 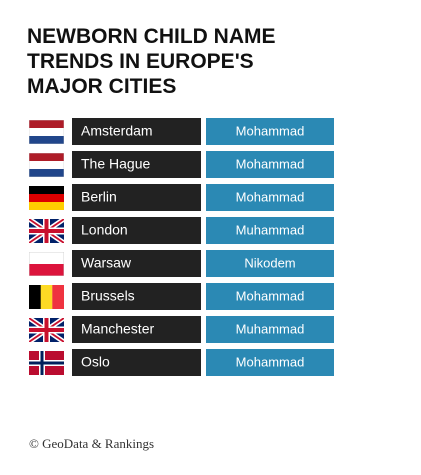 I want to click on city: Brussels, so click(x=108, y=296).